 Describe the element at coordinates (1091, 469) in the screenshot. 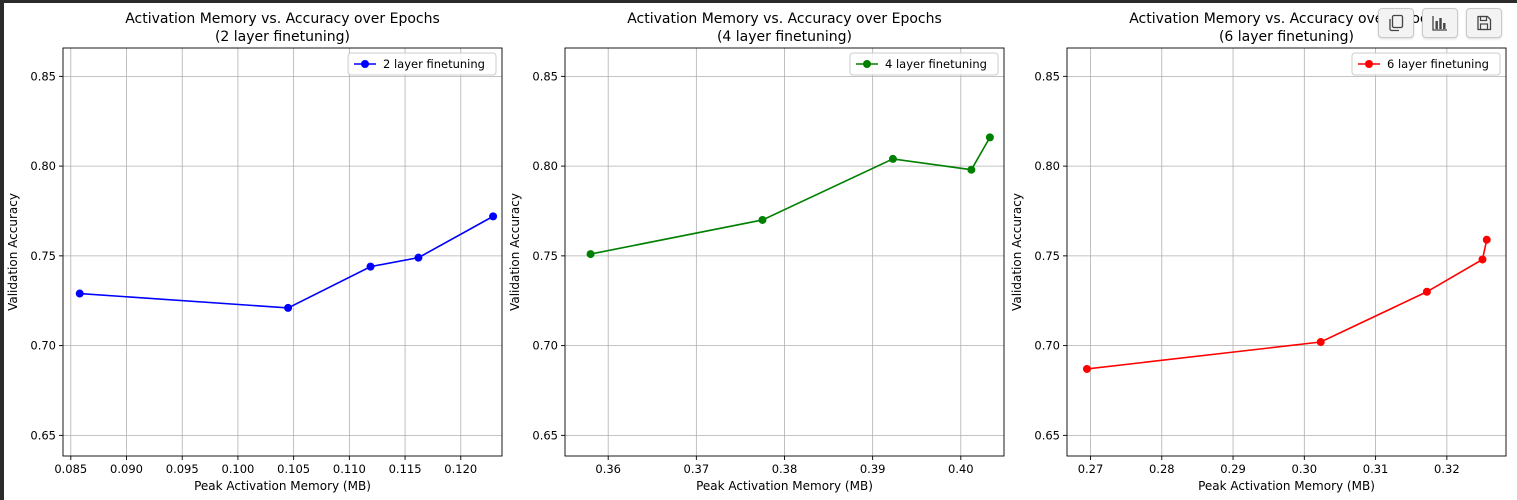

I see `x-tick-label: 0.27` at that location.